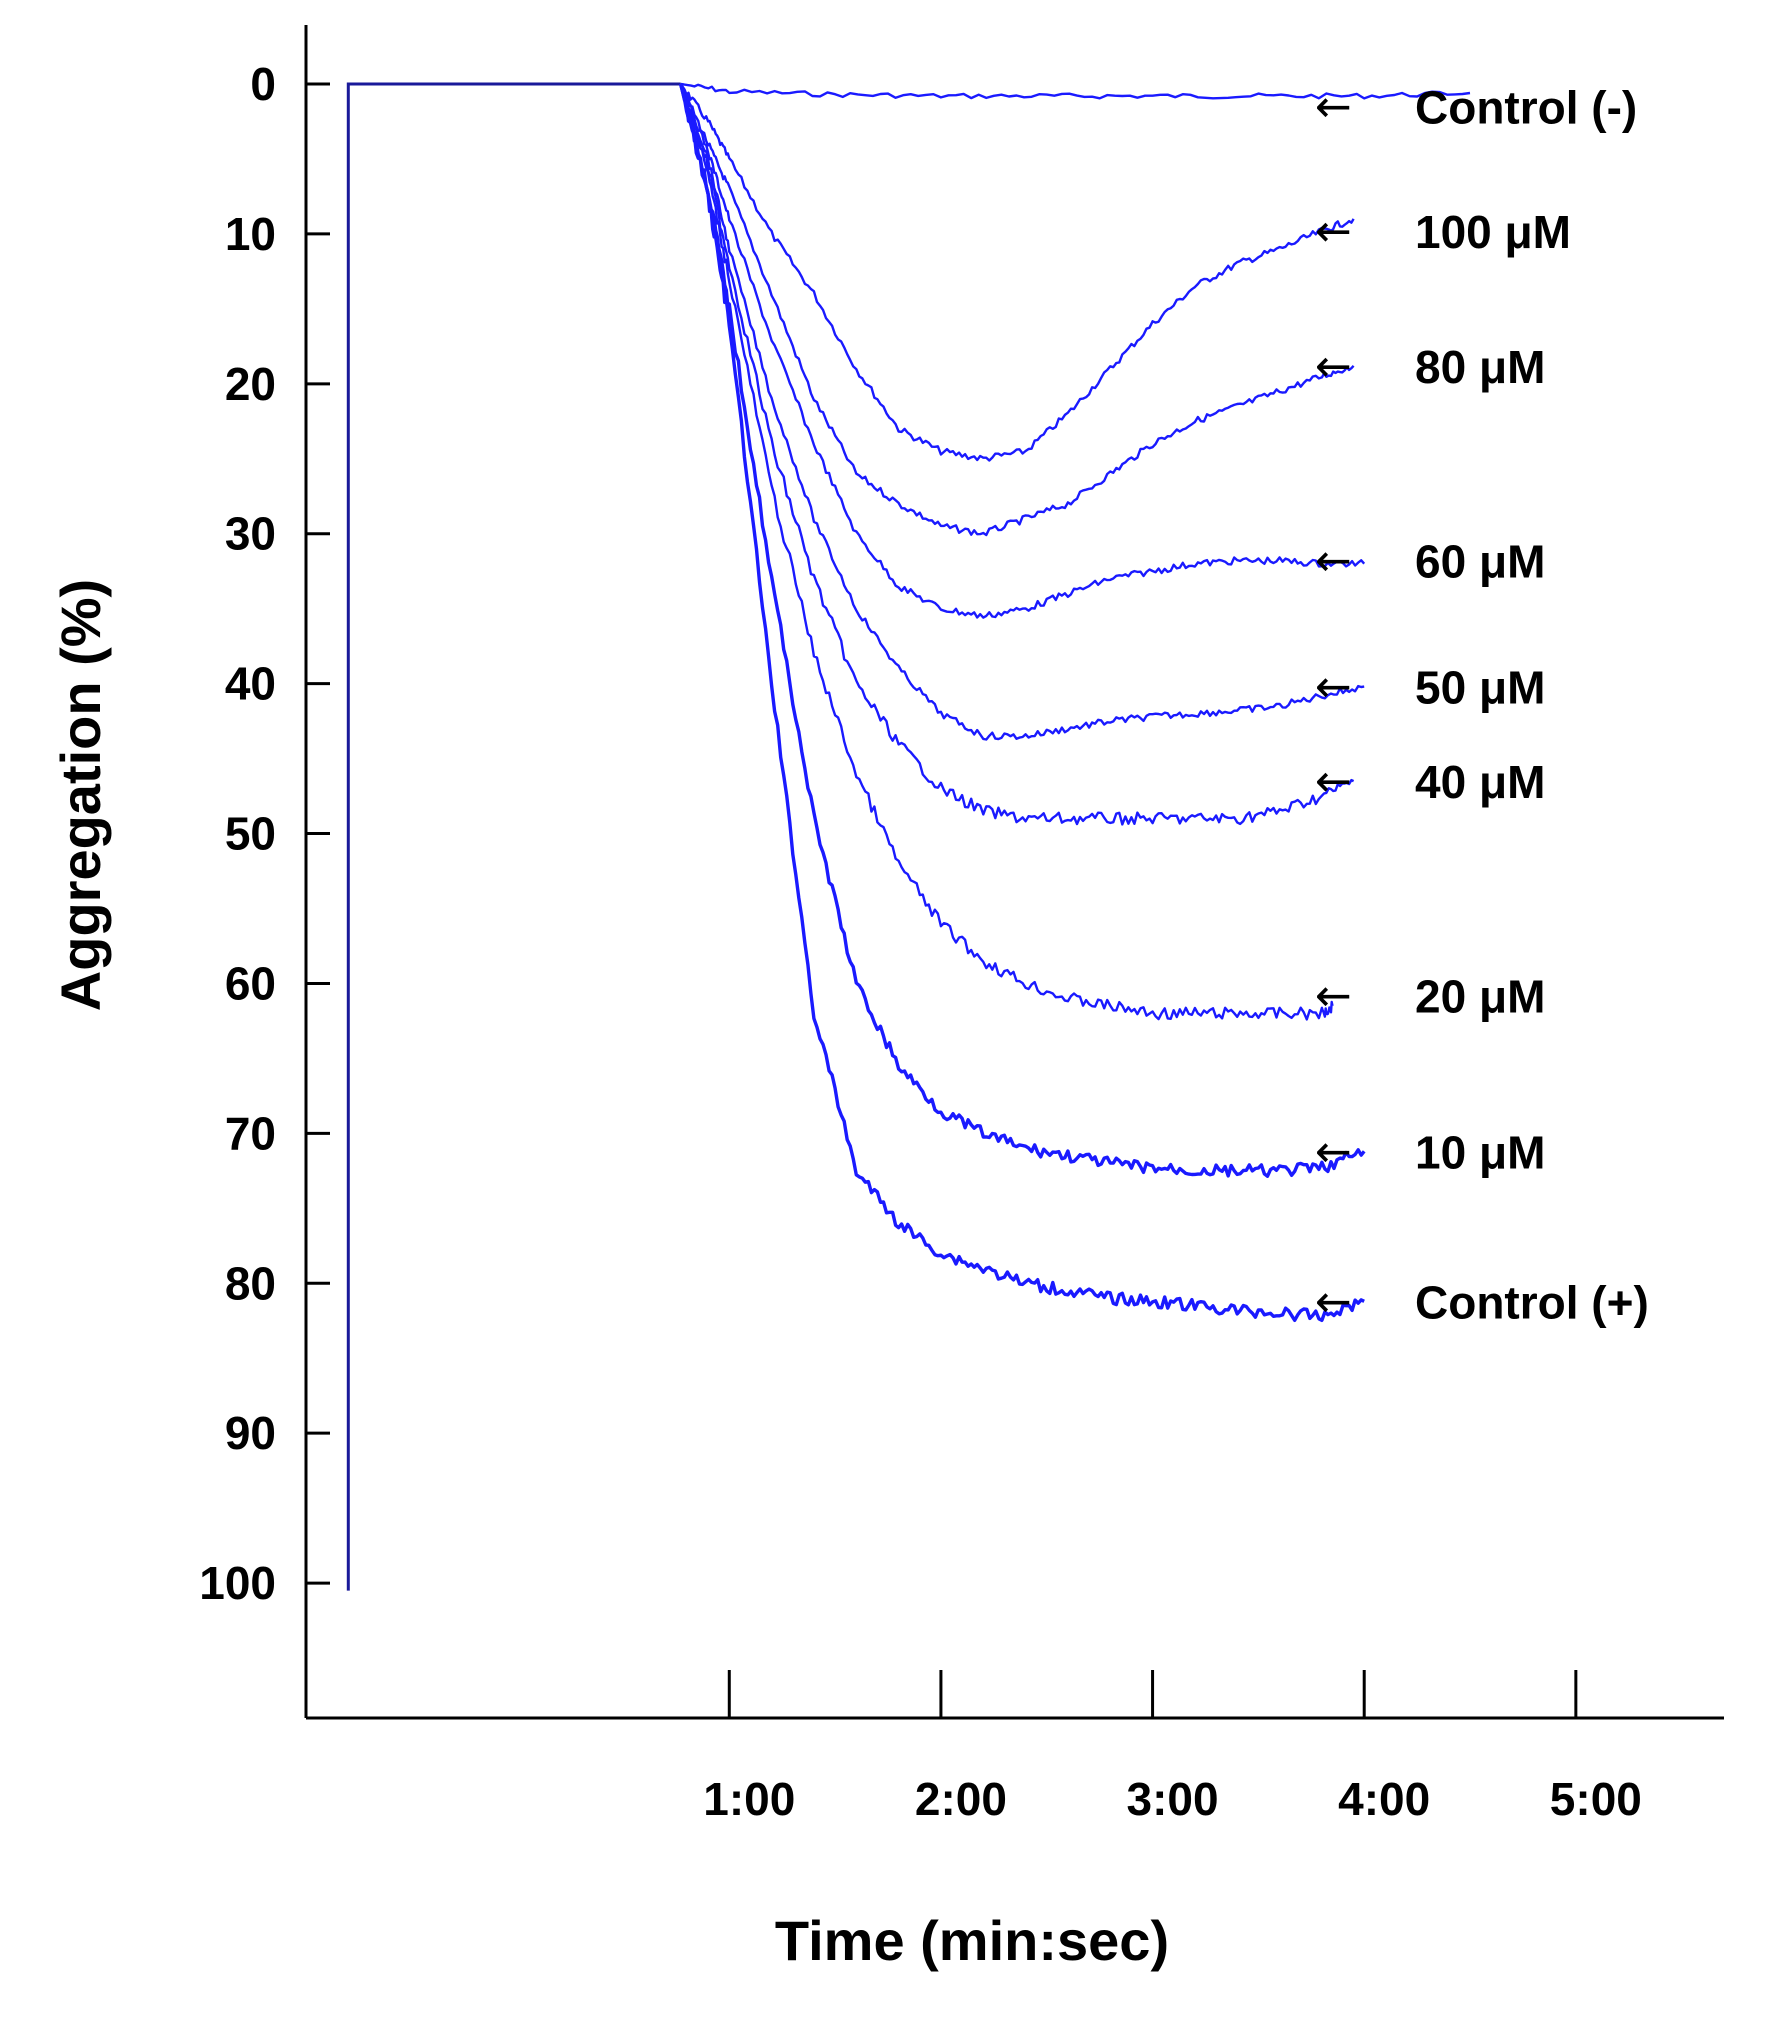  Describe the element at coordinates (961, 1799) in the screenshot. I see `x-tick-label-2: 2:00` at that location.